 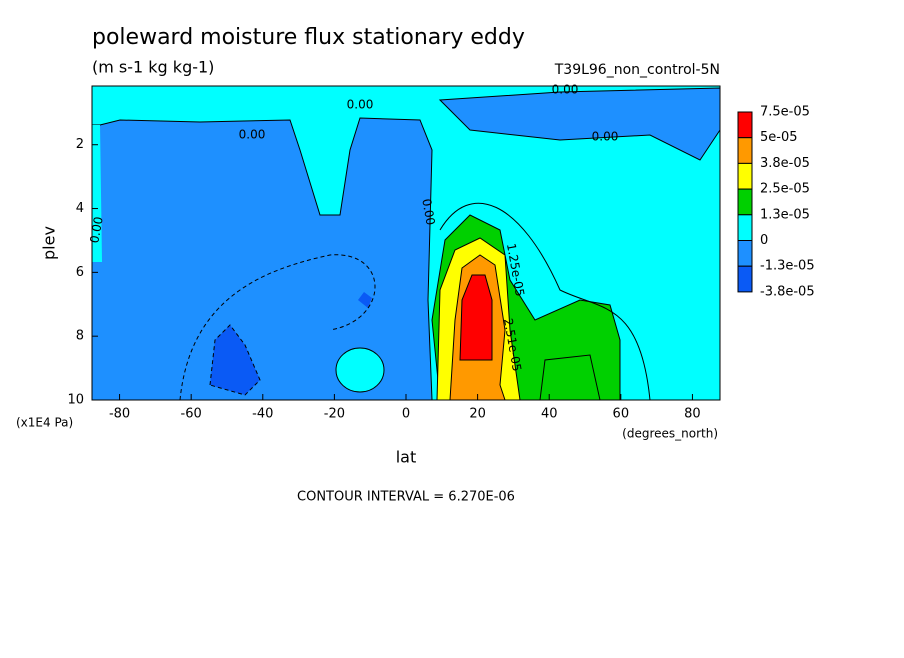 What do you see at coordinates (549, 414) in the screenshot?
I see `x-tick-label: 40` at bounding box center [549, 414].